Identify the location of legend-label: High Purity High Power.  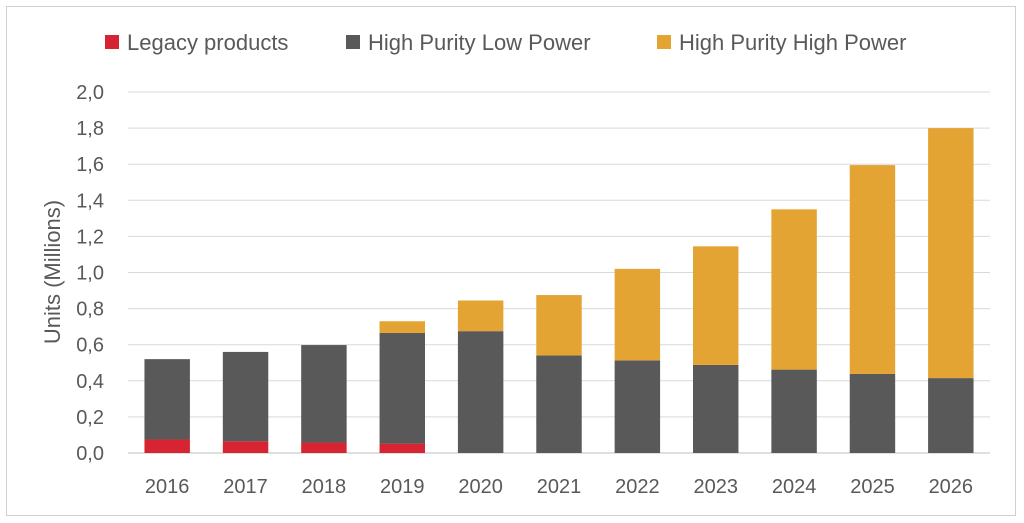
(792, 42).